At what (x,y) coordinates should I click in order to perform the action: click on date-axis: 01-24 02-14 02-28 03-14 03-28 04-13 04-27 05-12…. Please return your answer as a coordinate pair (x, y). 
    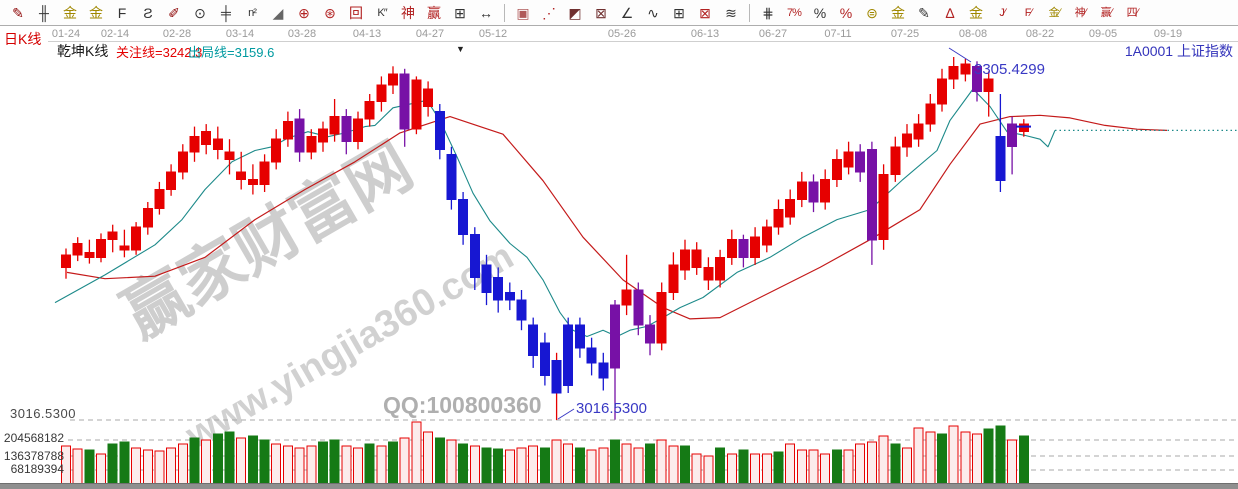
    Looking at the image, I should click on (619, 34).